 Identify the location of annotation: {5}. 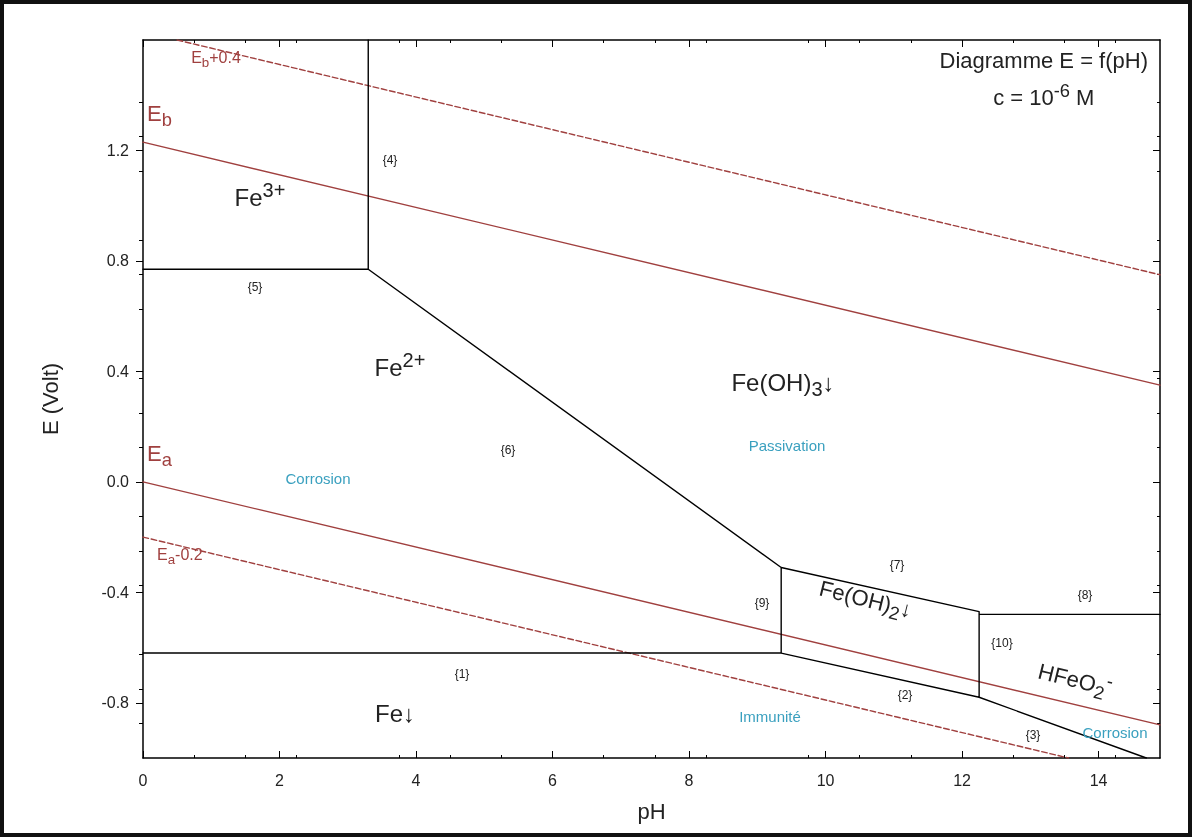
(255, 287).